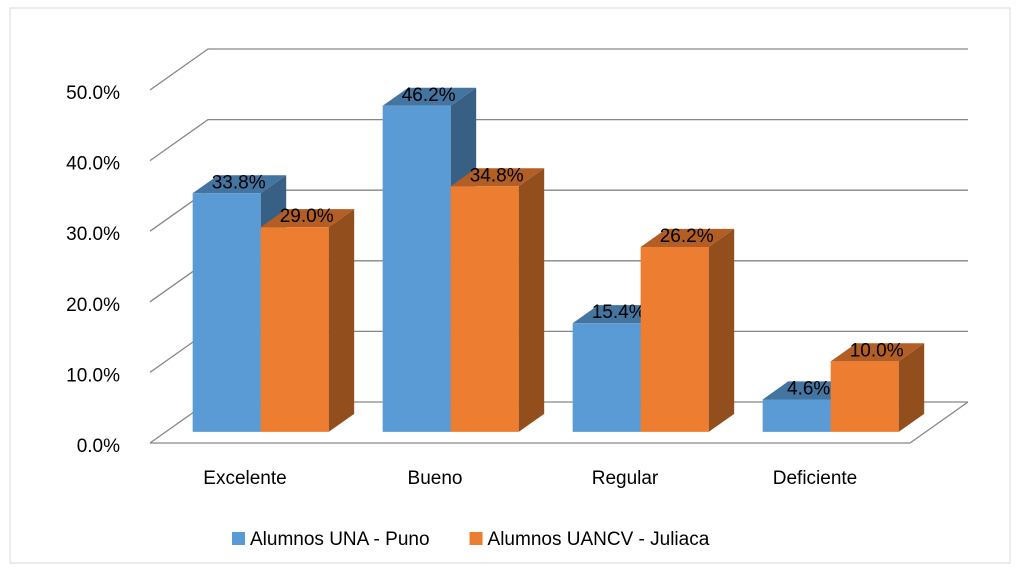  What do you see at coordinates (93, 164) in the screenshot?
I see `y-tick-label: 40.0%` at bounding box center [93, 164].